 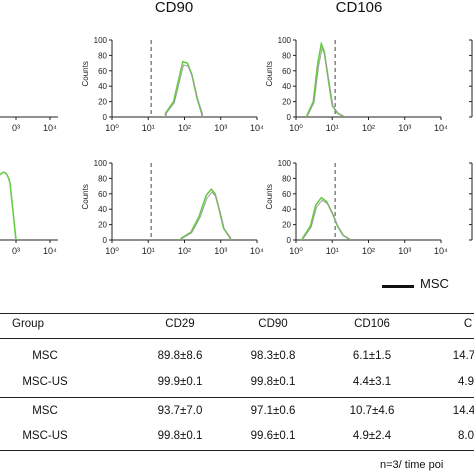 I want to click on table-header-cd106: CD106, so click(x=372, y=324).